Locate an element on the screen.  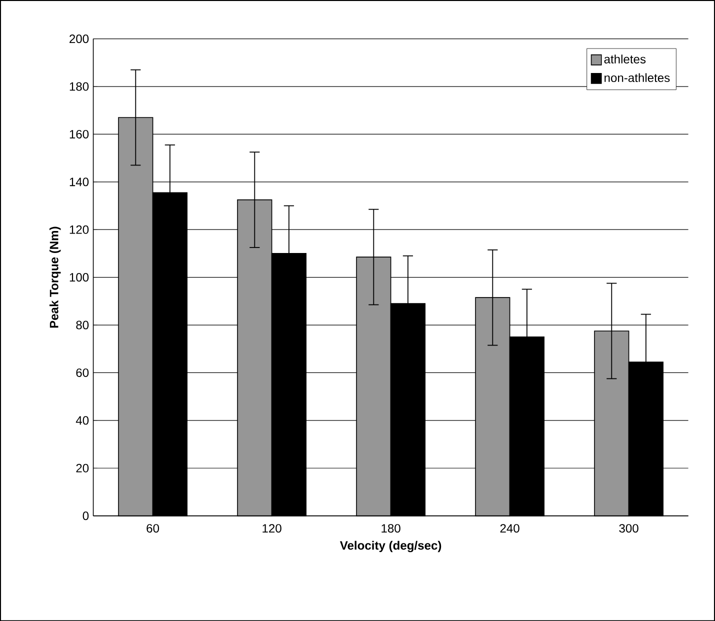
legend-label: athletes is located at coordinates (625, 59).